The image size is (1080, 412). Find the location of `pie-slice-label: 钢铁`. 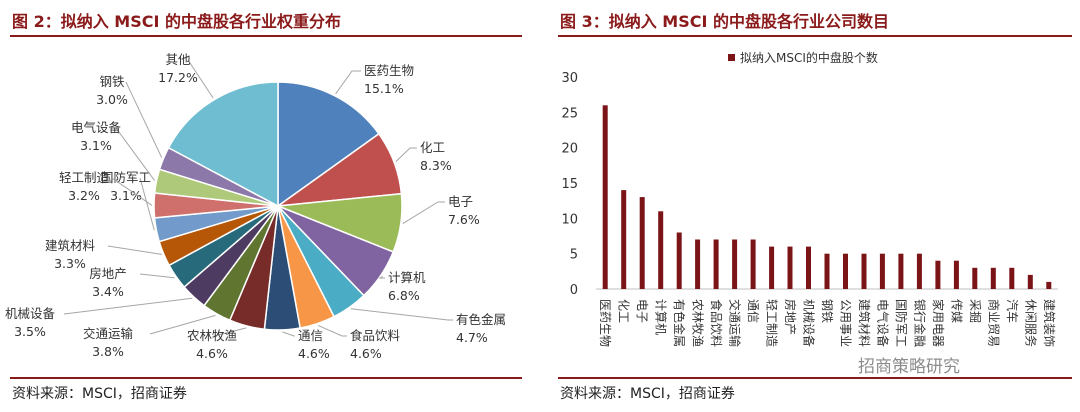

pie-slice-label: 钢铁 is located at coordinates (112, 81).